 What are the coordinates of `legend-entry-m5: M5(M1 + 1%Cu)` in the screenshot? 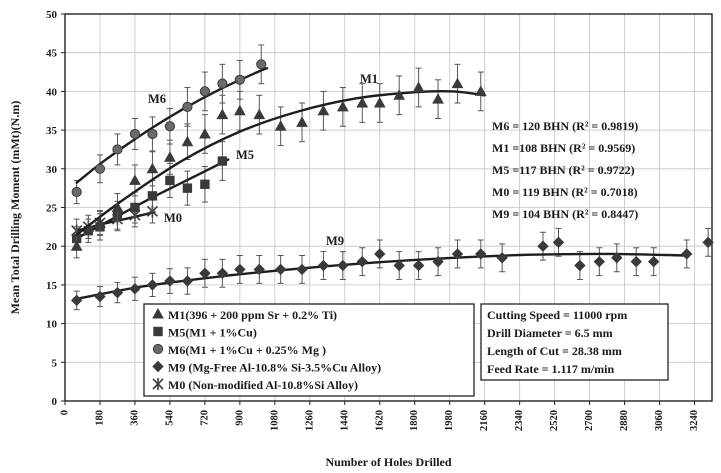 It's located at (212, 333).